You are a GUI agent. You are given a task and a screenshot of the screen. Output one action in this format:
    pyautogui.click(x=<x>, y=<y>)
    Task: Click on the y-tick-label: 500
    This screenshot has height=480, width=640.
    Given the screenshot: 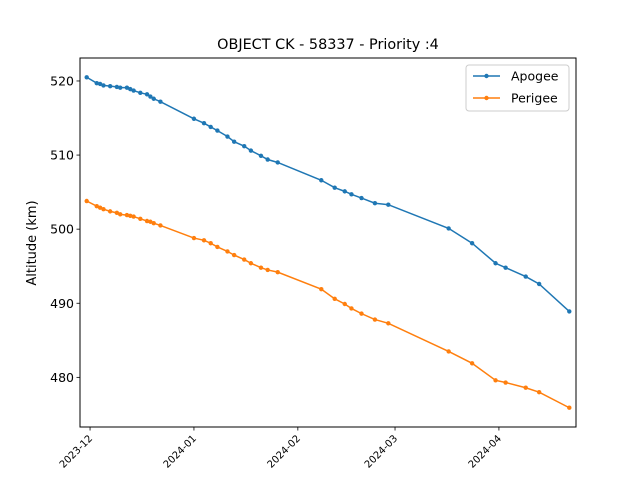 What is the action you would take?
    pyautogui.click(x=62, y=229)
    